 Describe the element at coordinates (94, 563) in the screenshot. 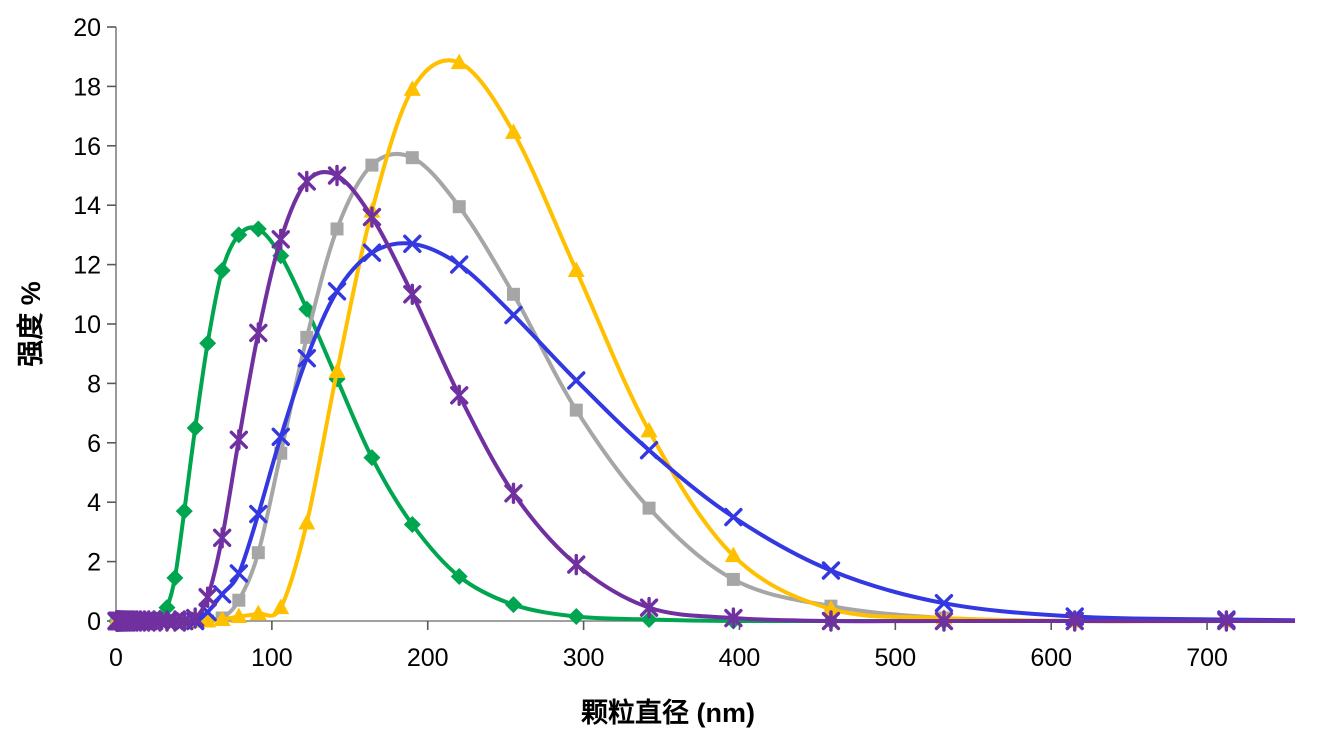

I see `y-tick-label: 2` at that location.